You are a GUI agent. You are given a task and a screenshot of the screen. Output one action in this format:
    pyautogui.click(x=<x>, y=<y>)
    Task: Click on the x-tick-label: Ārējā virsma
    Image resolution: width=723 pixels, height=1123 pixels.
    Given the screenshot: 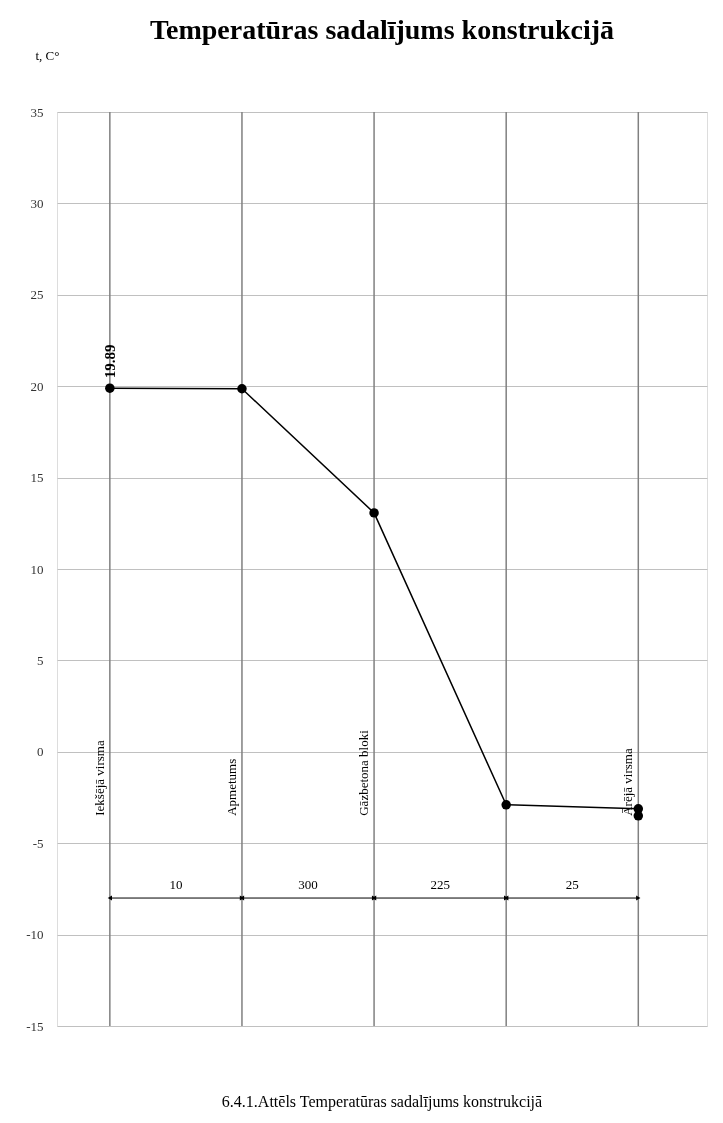 What is the action you would take?
    pyautogui.click(x=628, y=782)
    